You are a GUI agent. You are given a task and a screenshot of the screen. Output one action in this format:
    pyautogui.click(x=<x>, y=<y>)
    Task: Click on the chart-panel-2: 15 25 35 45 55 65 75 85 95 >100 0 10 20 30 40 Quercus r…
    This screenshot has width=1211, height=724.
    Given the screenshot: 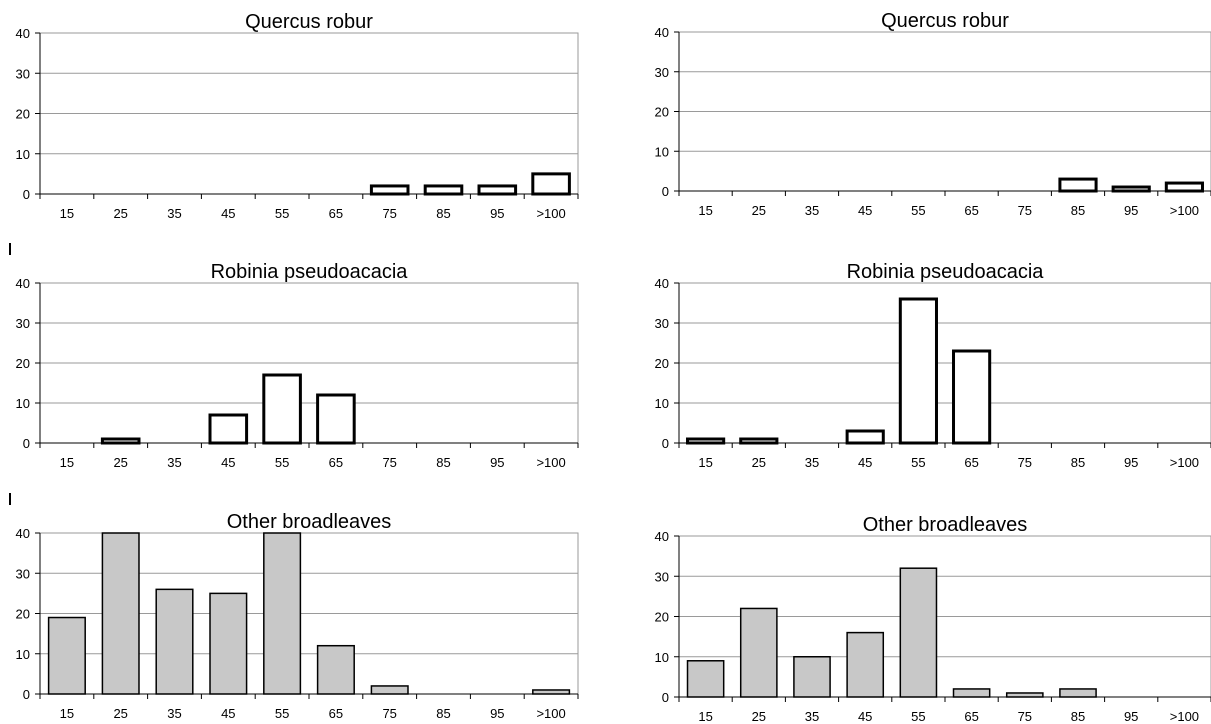 What is the action you would take?
    pyautogui.click(x=933, y=114)
    